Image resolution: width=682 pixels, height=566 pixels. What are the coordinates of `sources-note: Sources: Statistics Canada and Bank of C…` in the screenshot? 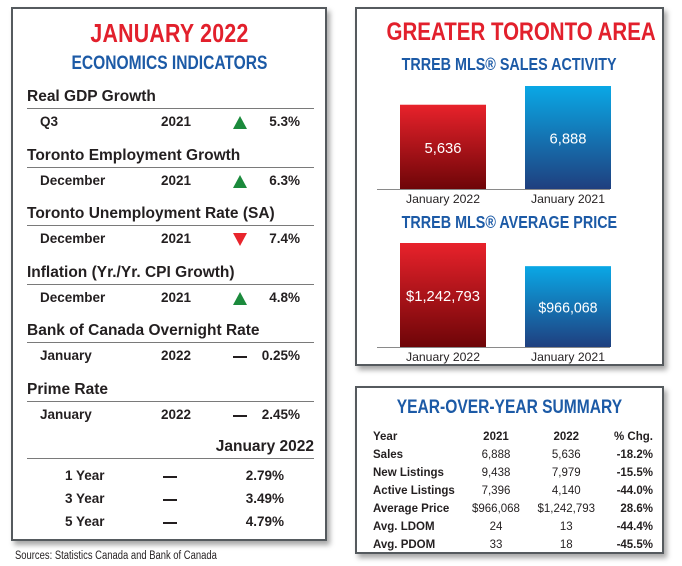 It's located at (116, 556).